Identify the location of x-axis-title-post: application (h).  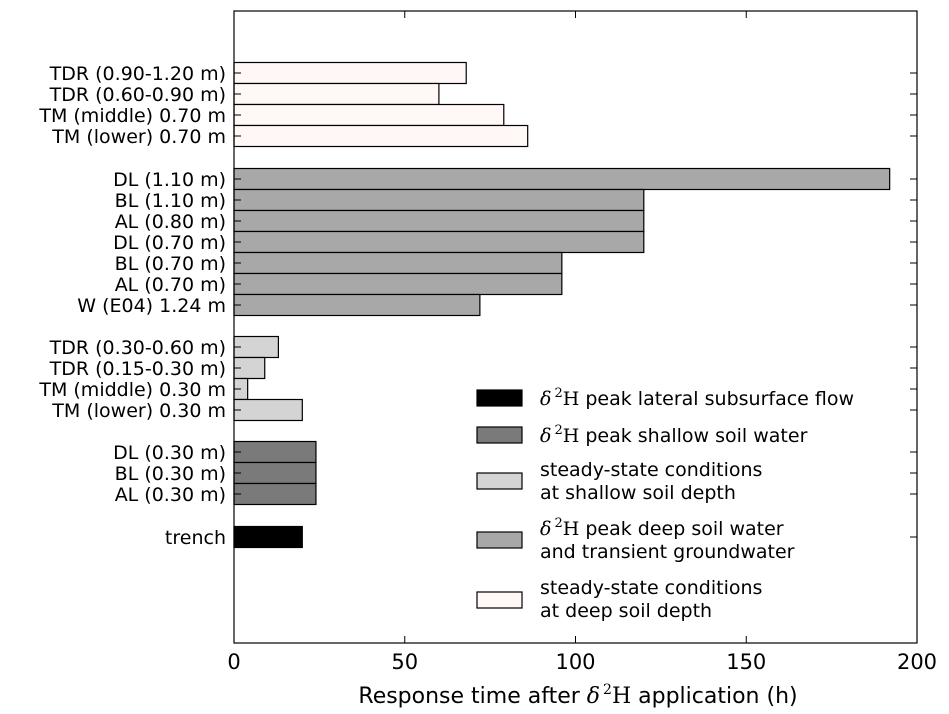
(714, 696).